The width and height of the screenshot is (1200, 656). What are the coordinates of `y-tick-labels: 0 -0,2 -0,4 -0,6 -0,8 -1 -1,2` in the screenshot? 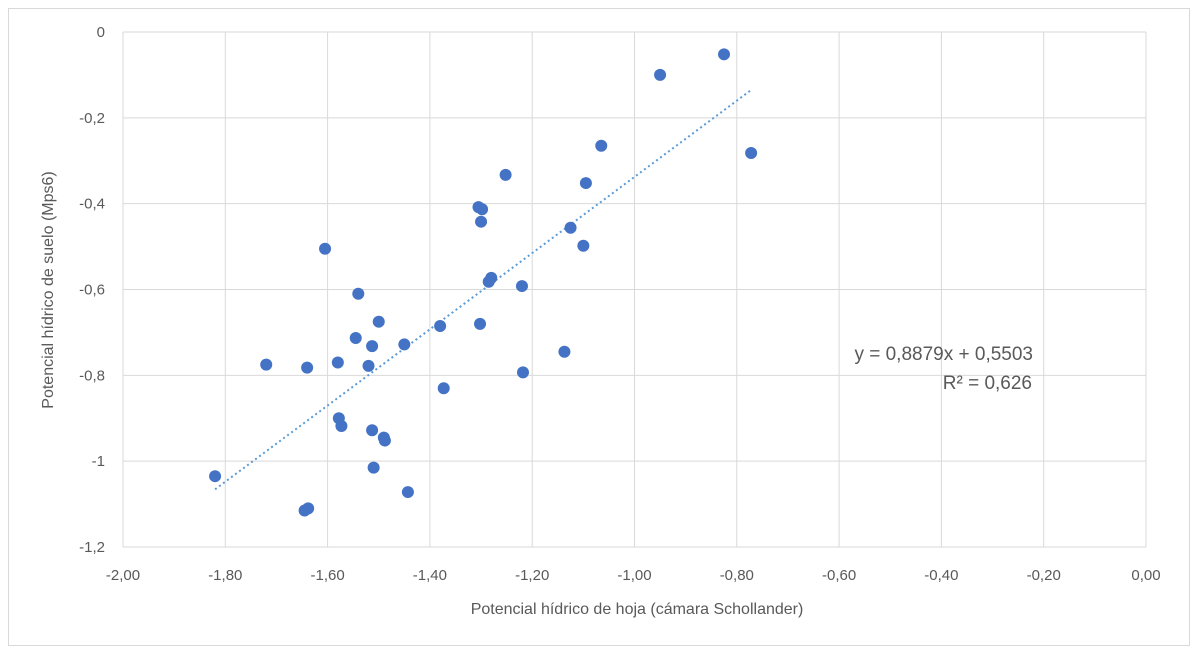 It's located at (92, 290).